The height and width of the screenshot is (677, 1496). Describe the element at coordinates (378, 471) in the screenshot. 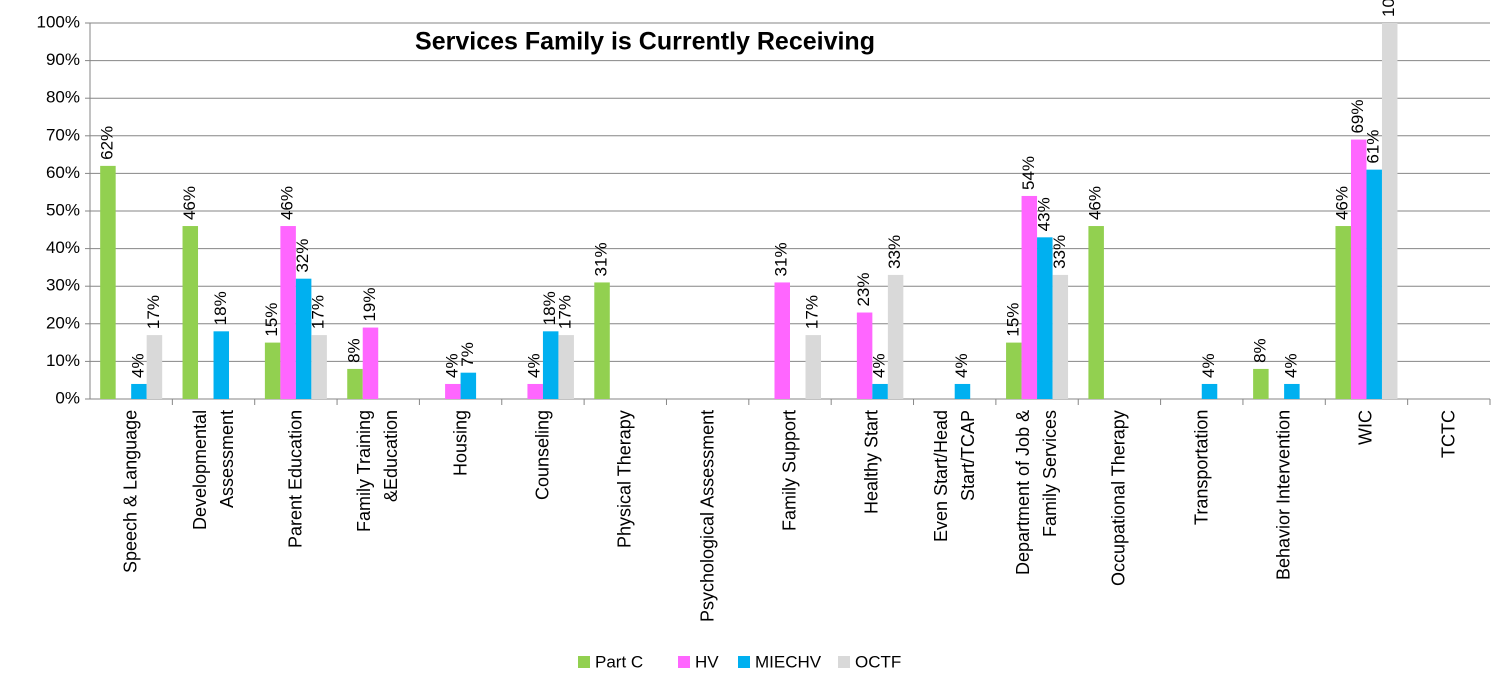

I see `x-tick-label: Family Training &Education` at that location.